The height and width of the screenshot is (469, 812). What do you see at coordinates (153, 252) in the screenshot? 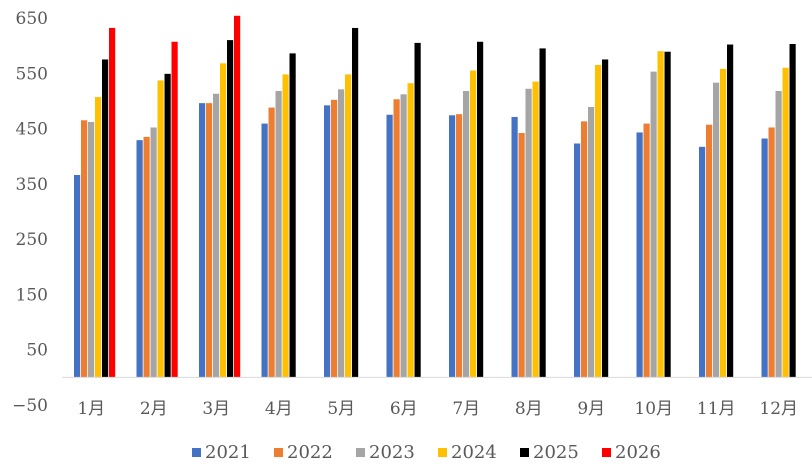
I see `bar-2023-2月` at bounding box center [153, 252].